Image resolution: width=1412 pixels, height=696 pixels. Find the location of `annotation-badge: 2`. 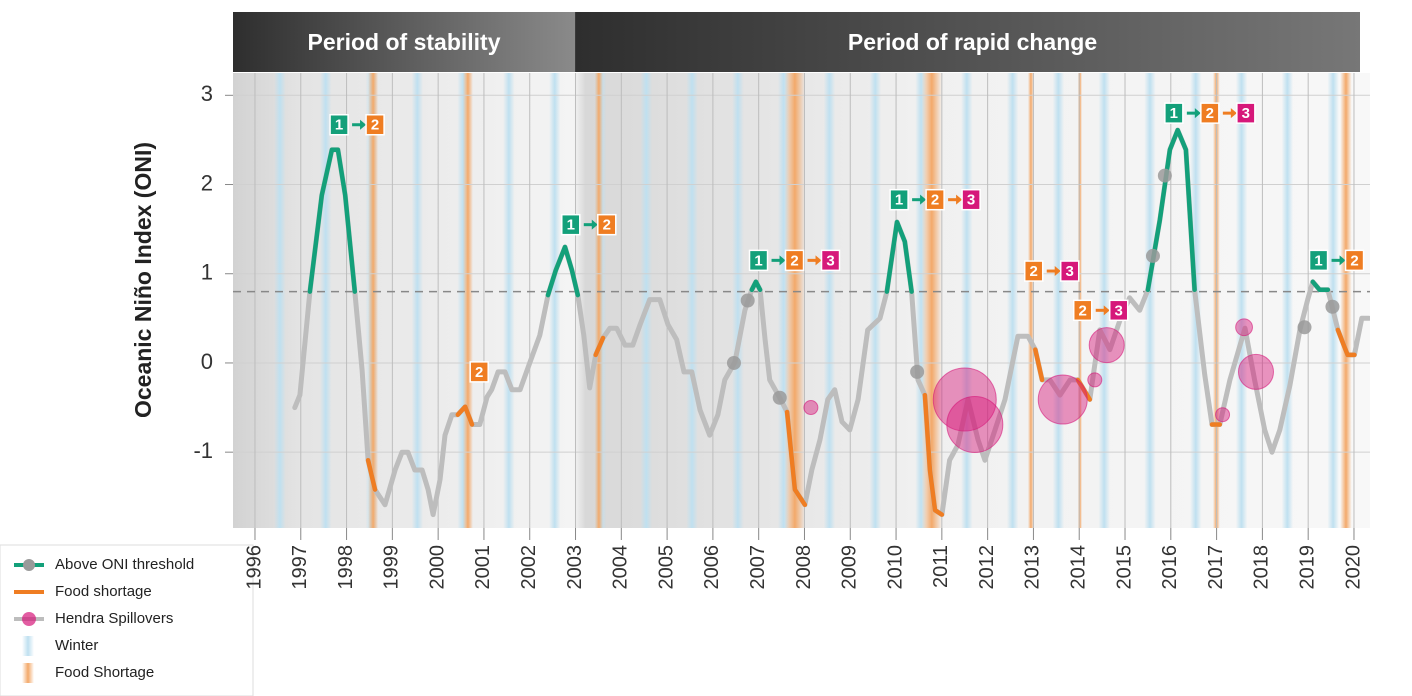

annotation-badge: 2 is located at coordinates (479, 372).